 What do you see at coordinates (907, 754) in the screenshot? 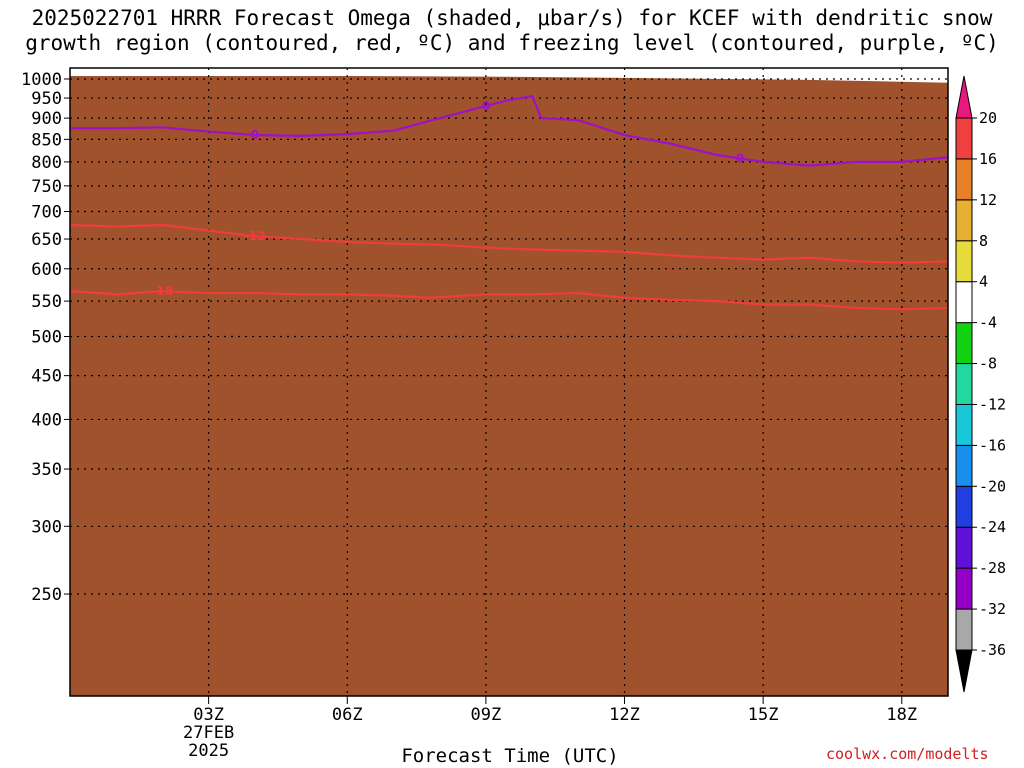
I see `credit-link: coolwx.com/modelts` at bounding box center [907, 754].